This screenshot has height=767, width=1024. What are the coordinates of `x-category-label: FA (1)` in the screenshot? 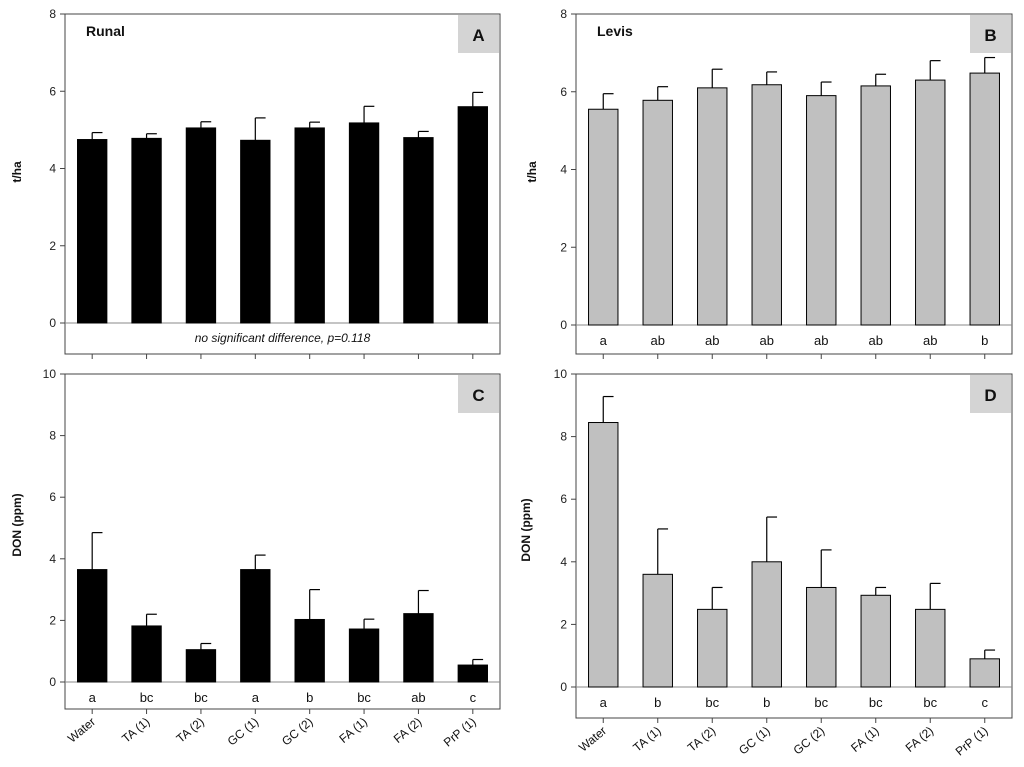 It's located at (865, 739).